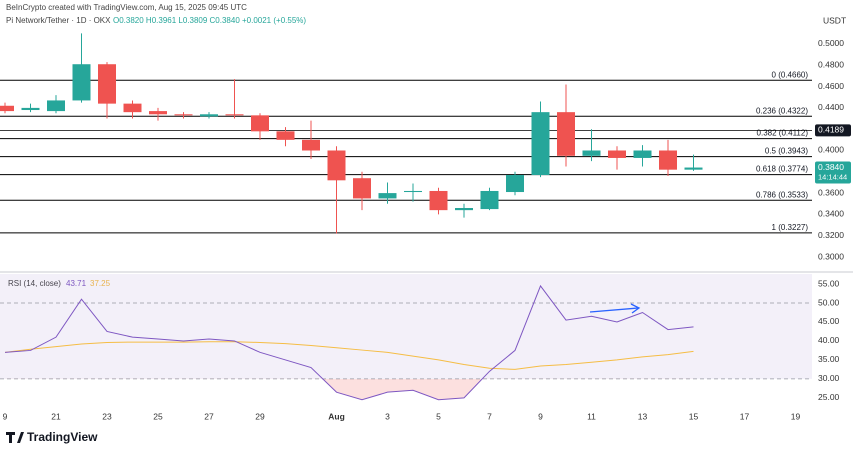 The width and height of the screenshot is (853, 451). Describe the element at coordinates (796, 416) in the screenshot. I see `x-tick-label: 19` at that location.